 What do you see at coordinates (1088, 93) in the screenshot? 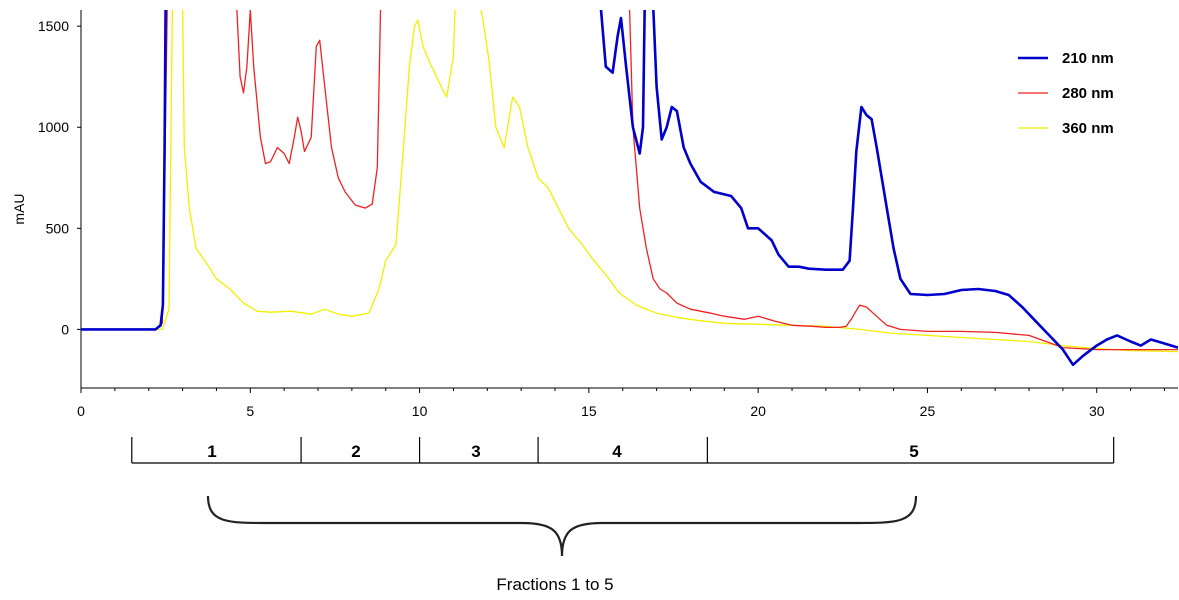
I see `legend-label-280-nm: 280 nm` at bounding box center [1088, 93].